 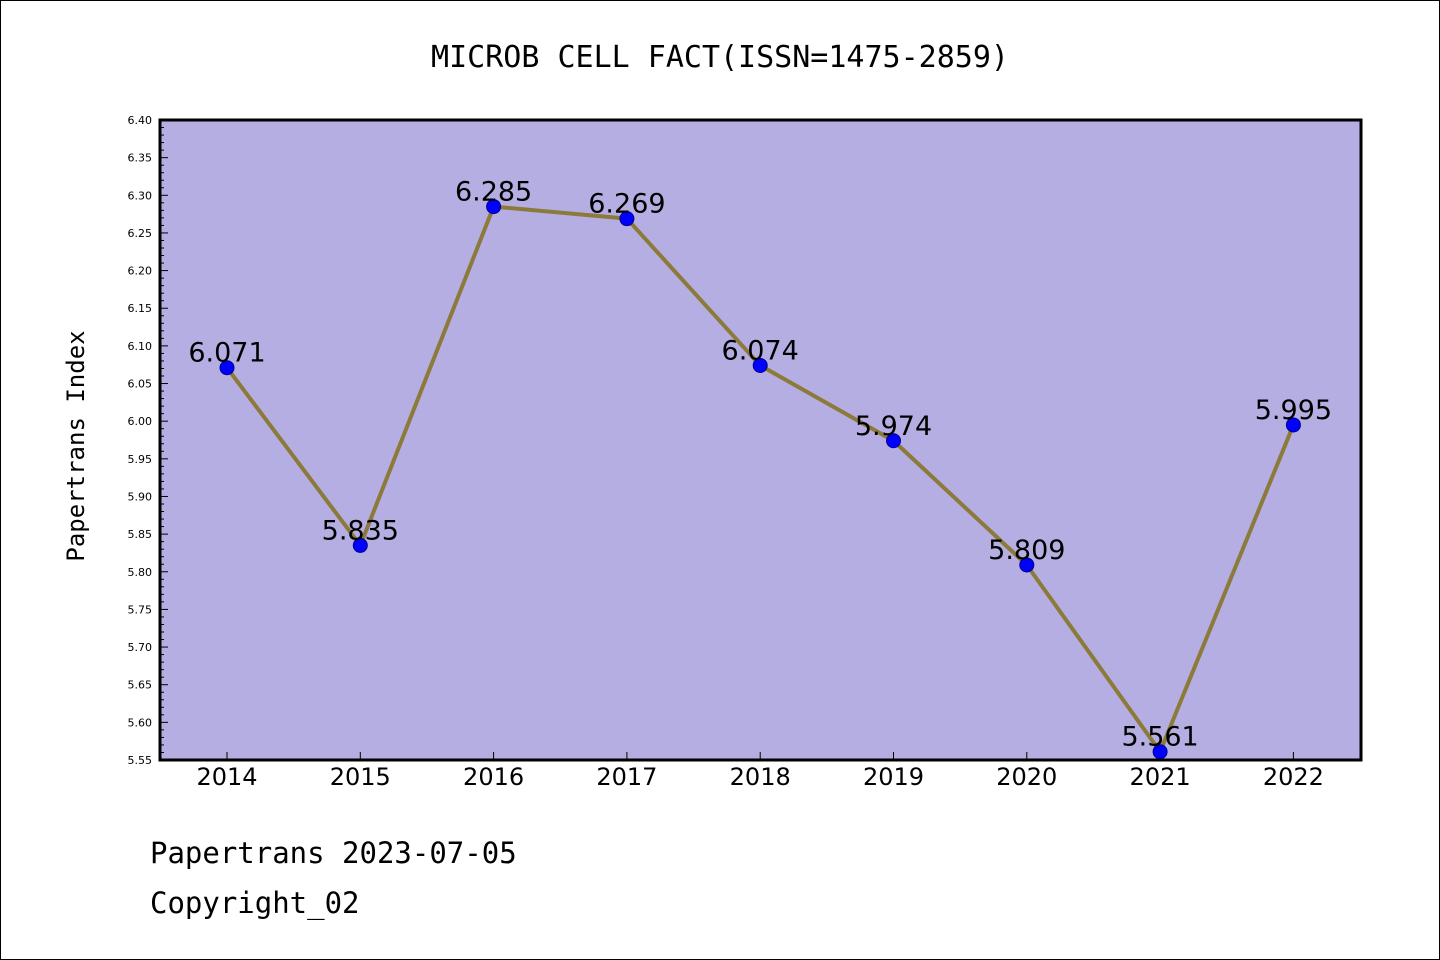 I want to click on chart-title: MICROB CELL FACT(ISSN=1475-2859), so click(x=720, y=57).